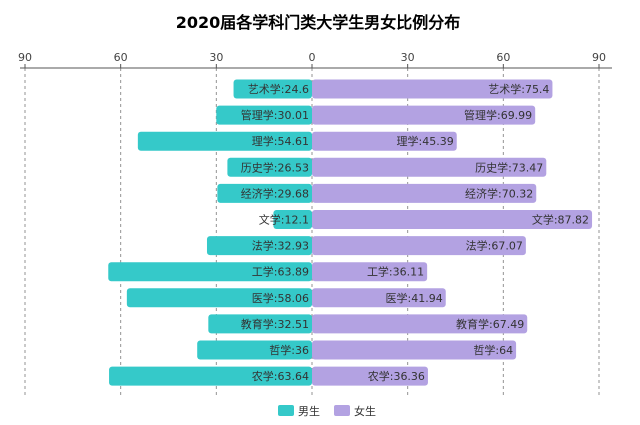 This screenshot has height=425, width=640. Describe the element at coordinates (396, 376) in the screenshot. I see `data-label-female: 农学:36.36` at that location.